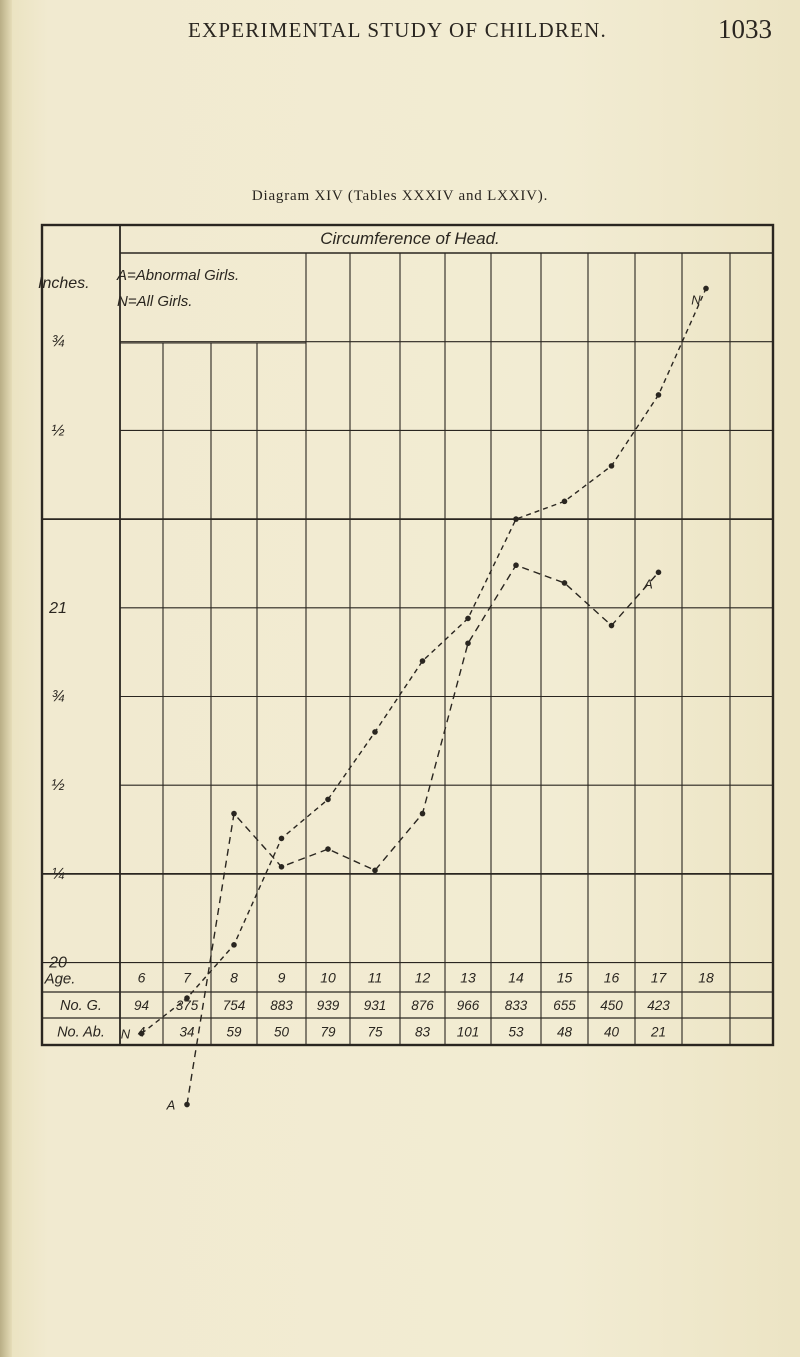 Image resolution: width=800 pixels, height=1357 pixels. What do you see at coordinates (57, 874) in the screenshot?
I see `y-tick-label: ¼` at bounding box center [57, 874].